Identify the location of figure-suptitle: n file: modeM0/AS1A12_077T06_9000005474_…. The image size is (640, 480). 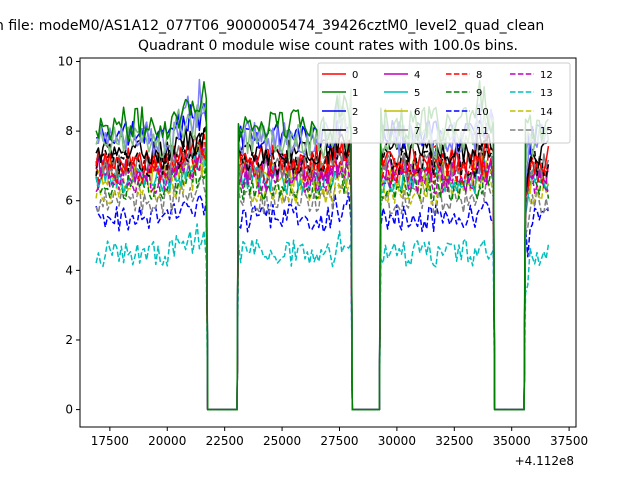
(272, 26).